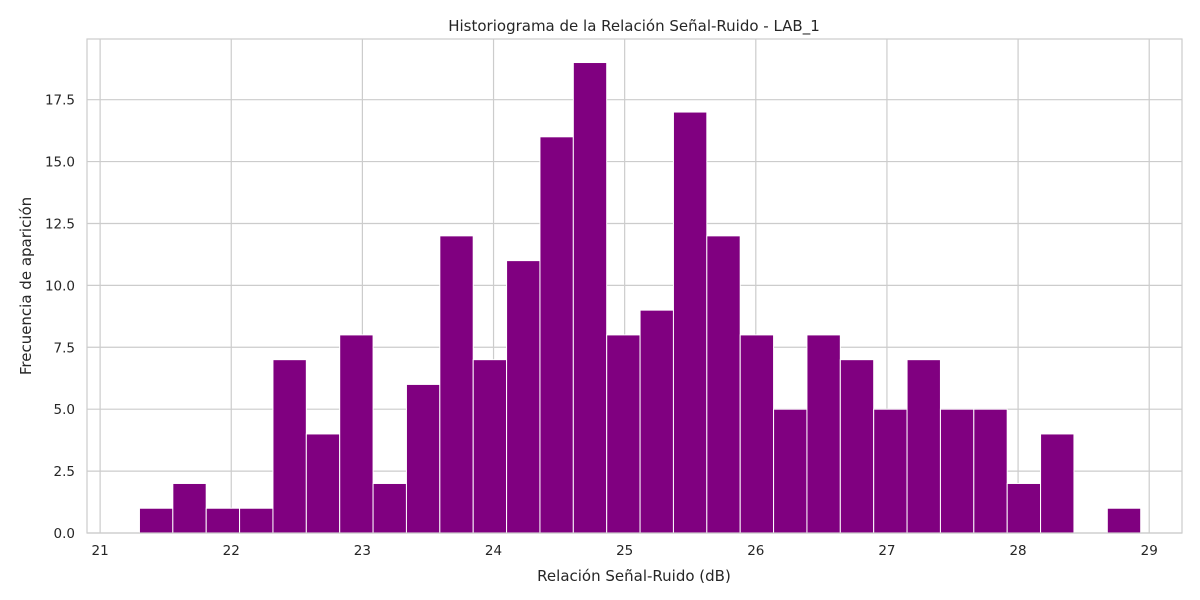 The width and height of the screenshot is (1200, 600). What do you see at coordinates (60, 286) in the screenshot?
I see `y-tick-label: 10.0` at bounding box center [60, 286].